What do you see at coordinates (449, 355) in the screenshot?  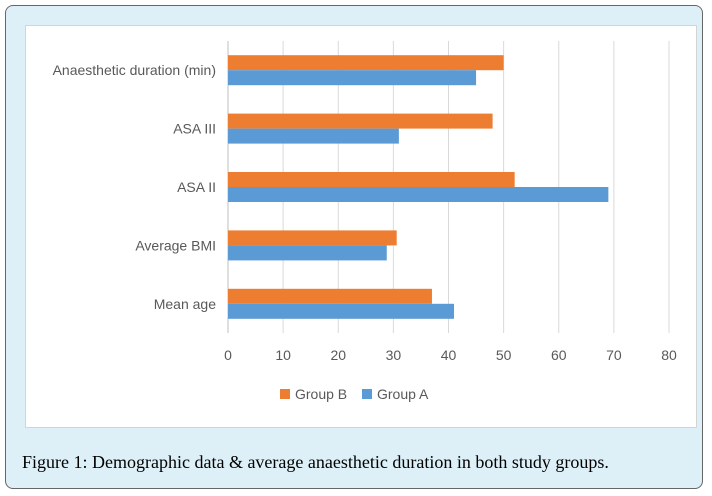 I see `x-tick-label-40: 40` at bounding box center [449, 355].